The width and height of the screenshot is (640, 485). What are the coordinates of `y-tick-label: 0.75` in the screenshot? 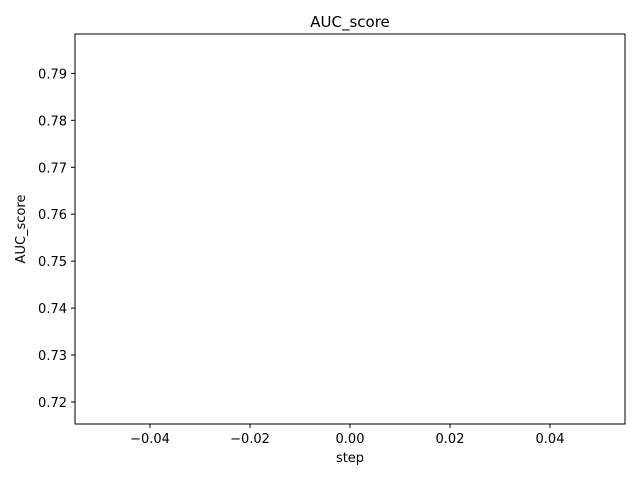 It's located at (52, 262).